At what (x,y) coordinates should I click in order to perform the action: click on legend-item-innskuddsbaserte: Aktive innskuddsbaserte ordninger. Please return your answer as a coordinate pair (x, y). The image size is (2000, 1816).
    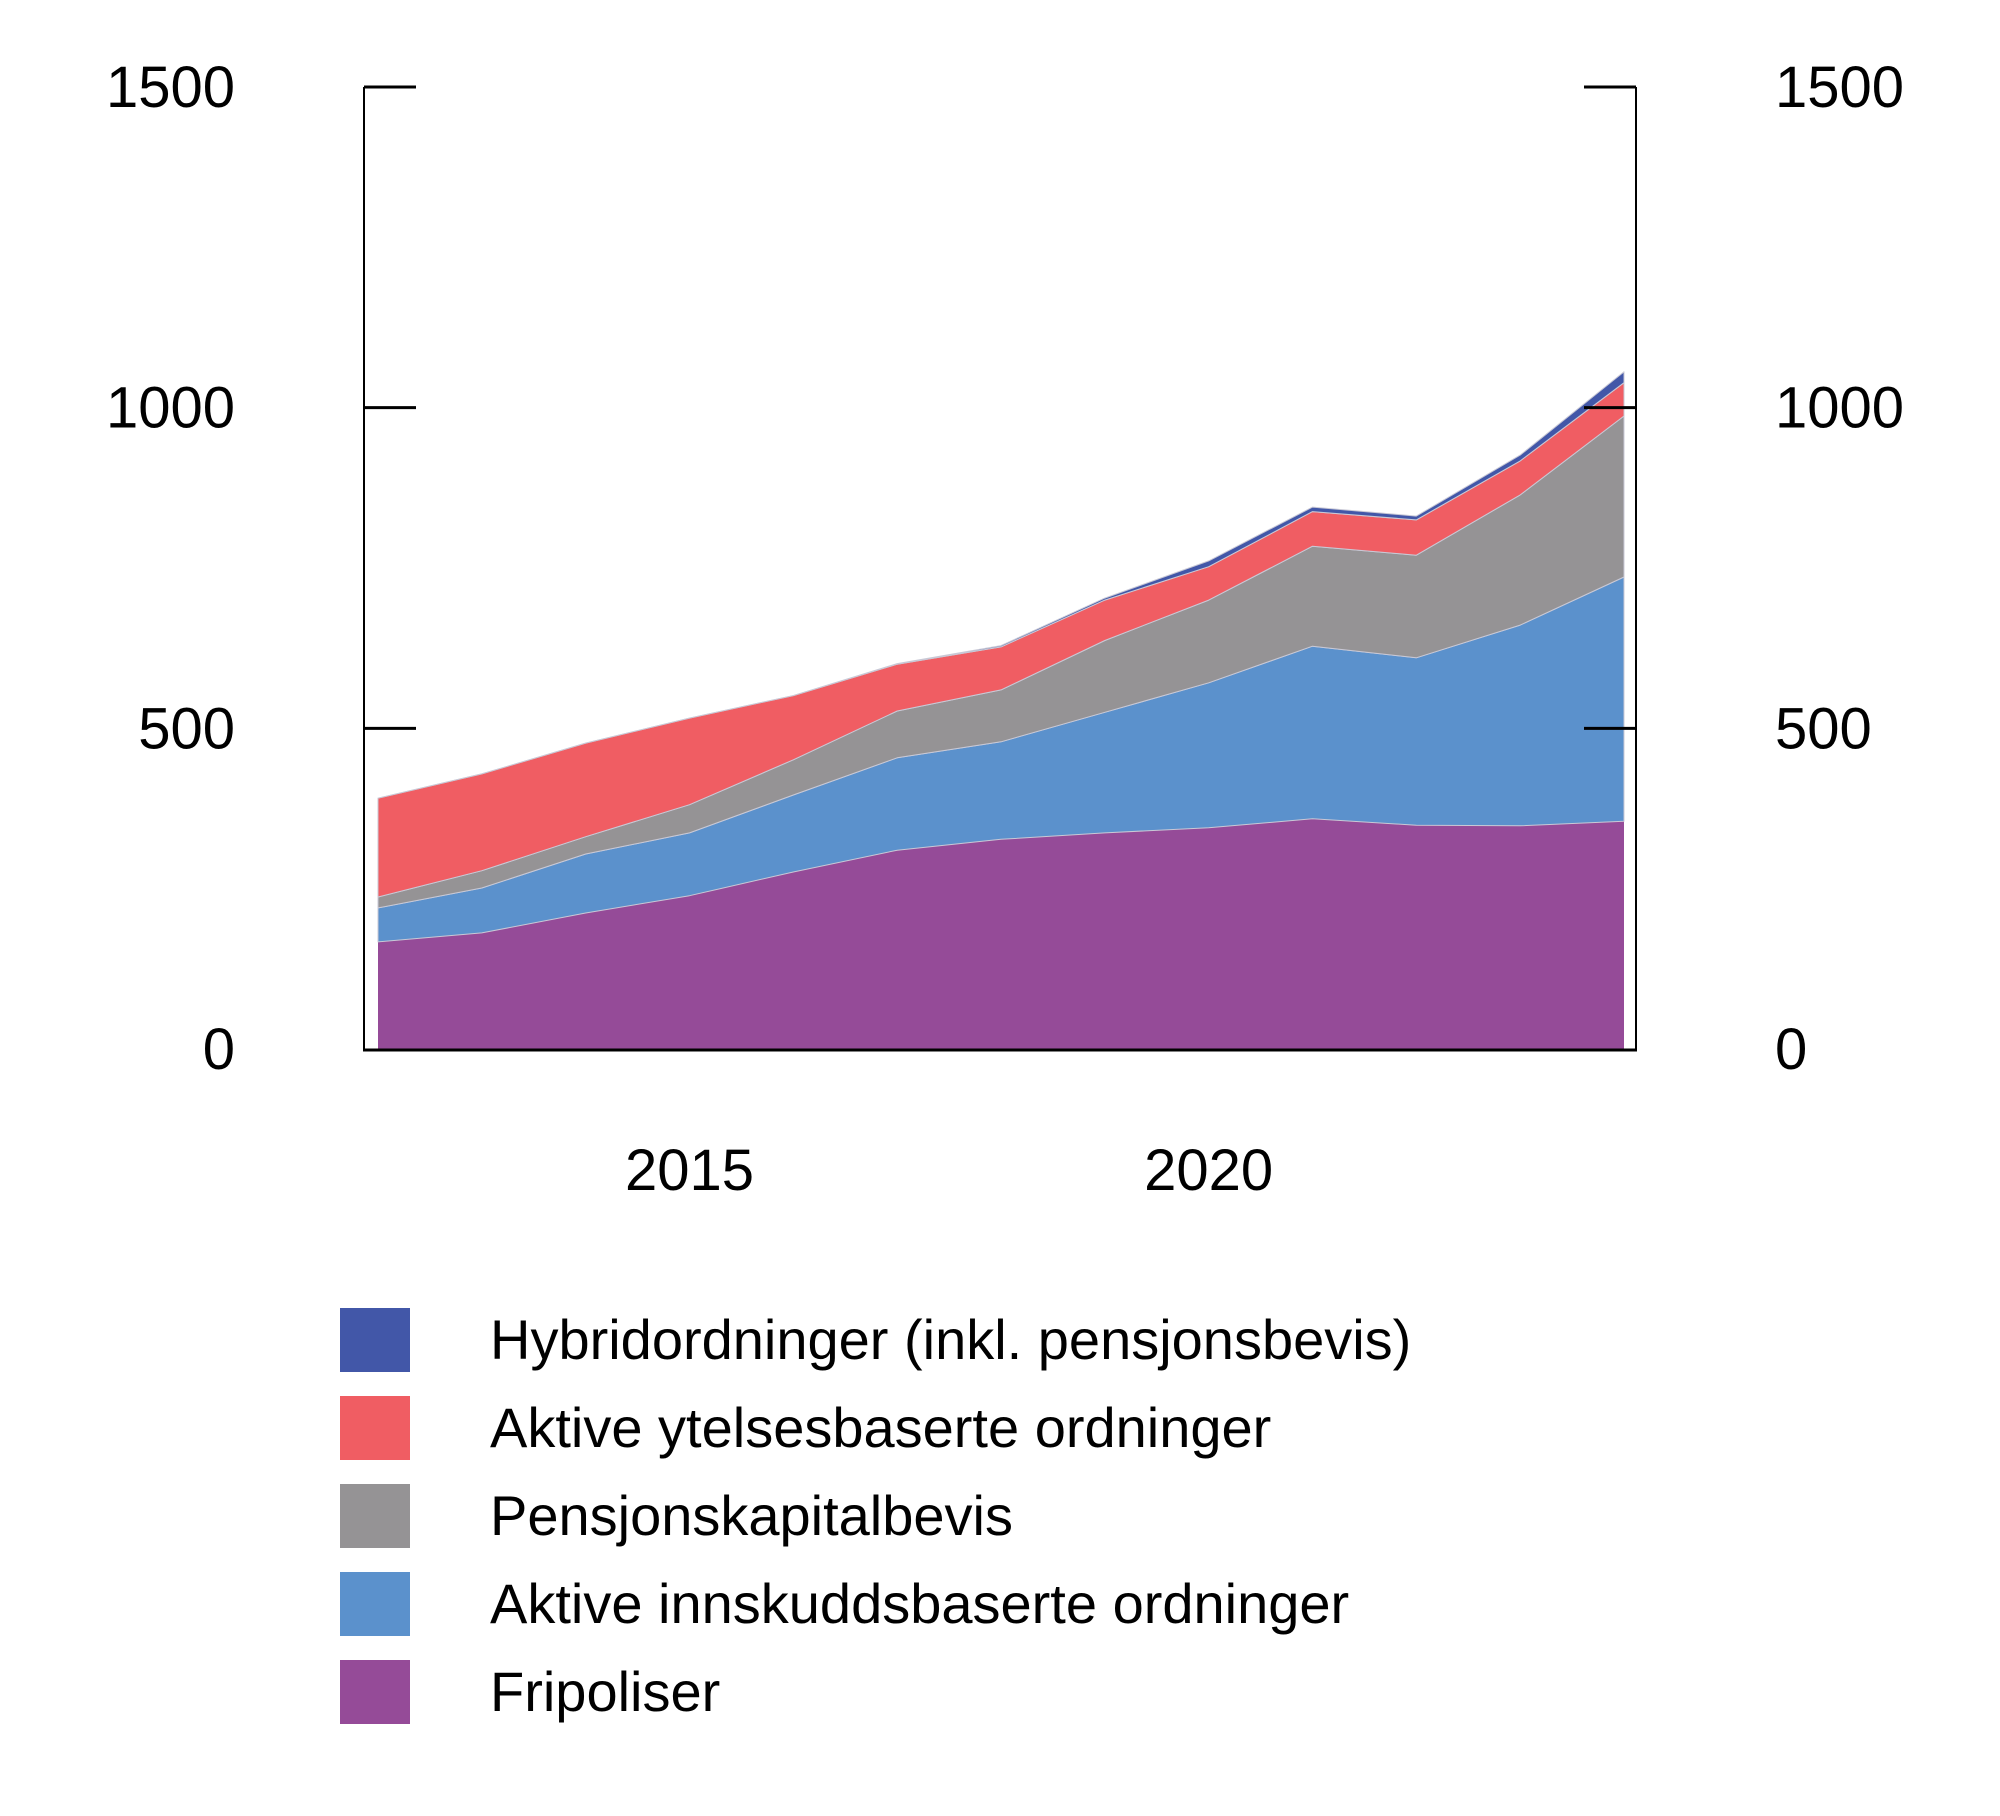
    Looking at the image, I should click on (875, 1604).